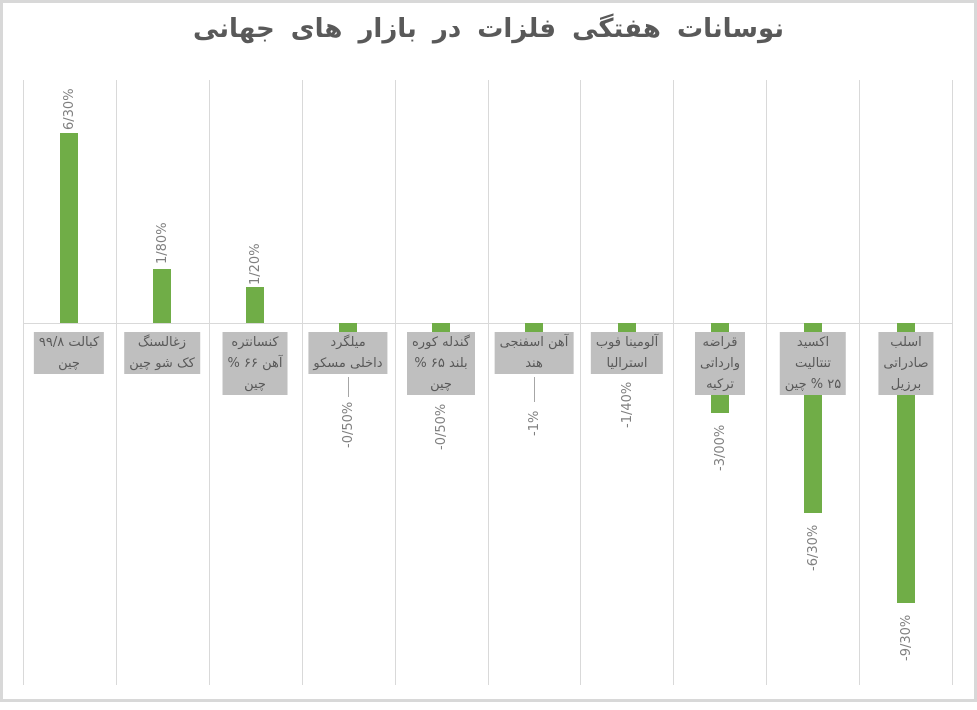  Describe the element at coordinates (534, 423) in the screenshot. I see `bar-value-label: -1%` at that location.